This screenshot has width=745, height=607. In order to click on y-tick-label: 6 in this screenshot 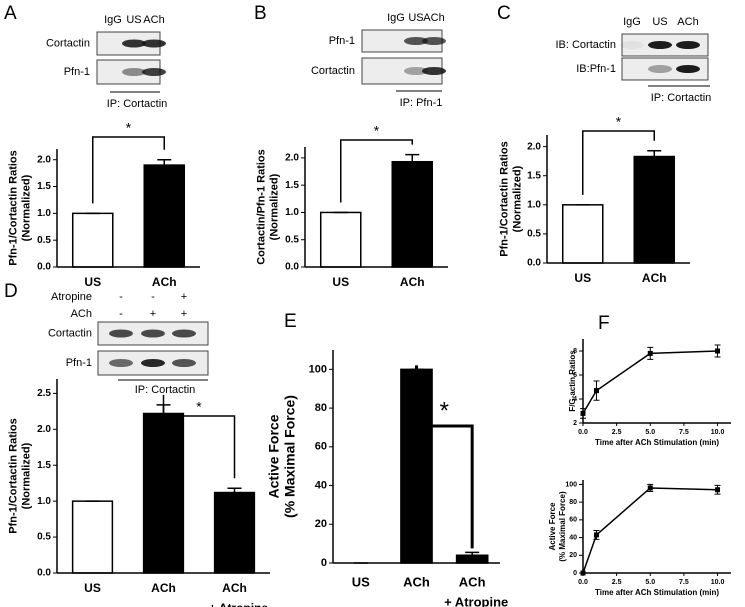, I will do `click(575, 375)`.